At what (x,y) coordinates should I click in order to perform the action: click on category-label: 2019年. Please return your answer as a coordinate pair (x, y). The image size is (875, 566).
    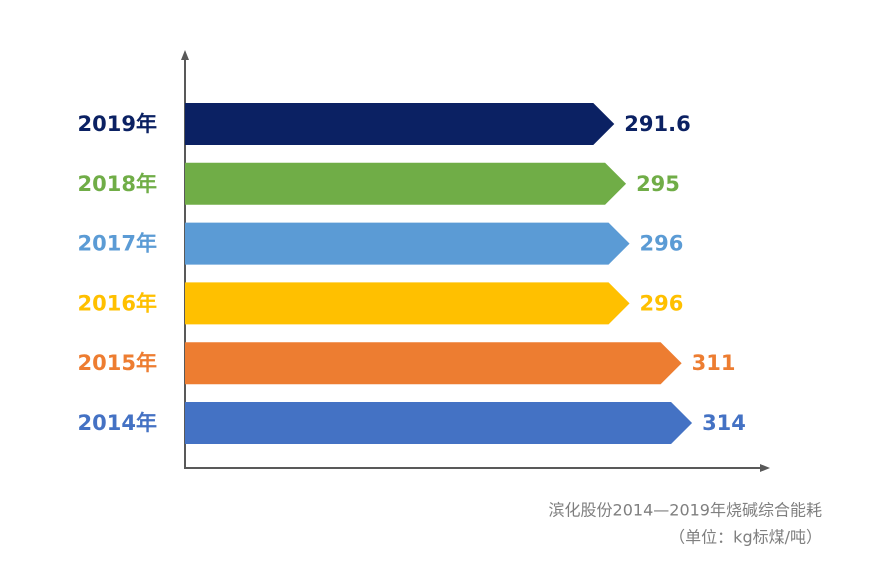
    Looking at the image, I should click on (117, 124).